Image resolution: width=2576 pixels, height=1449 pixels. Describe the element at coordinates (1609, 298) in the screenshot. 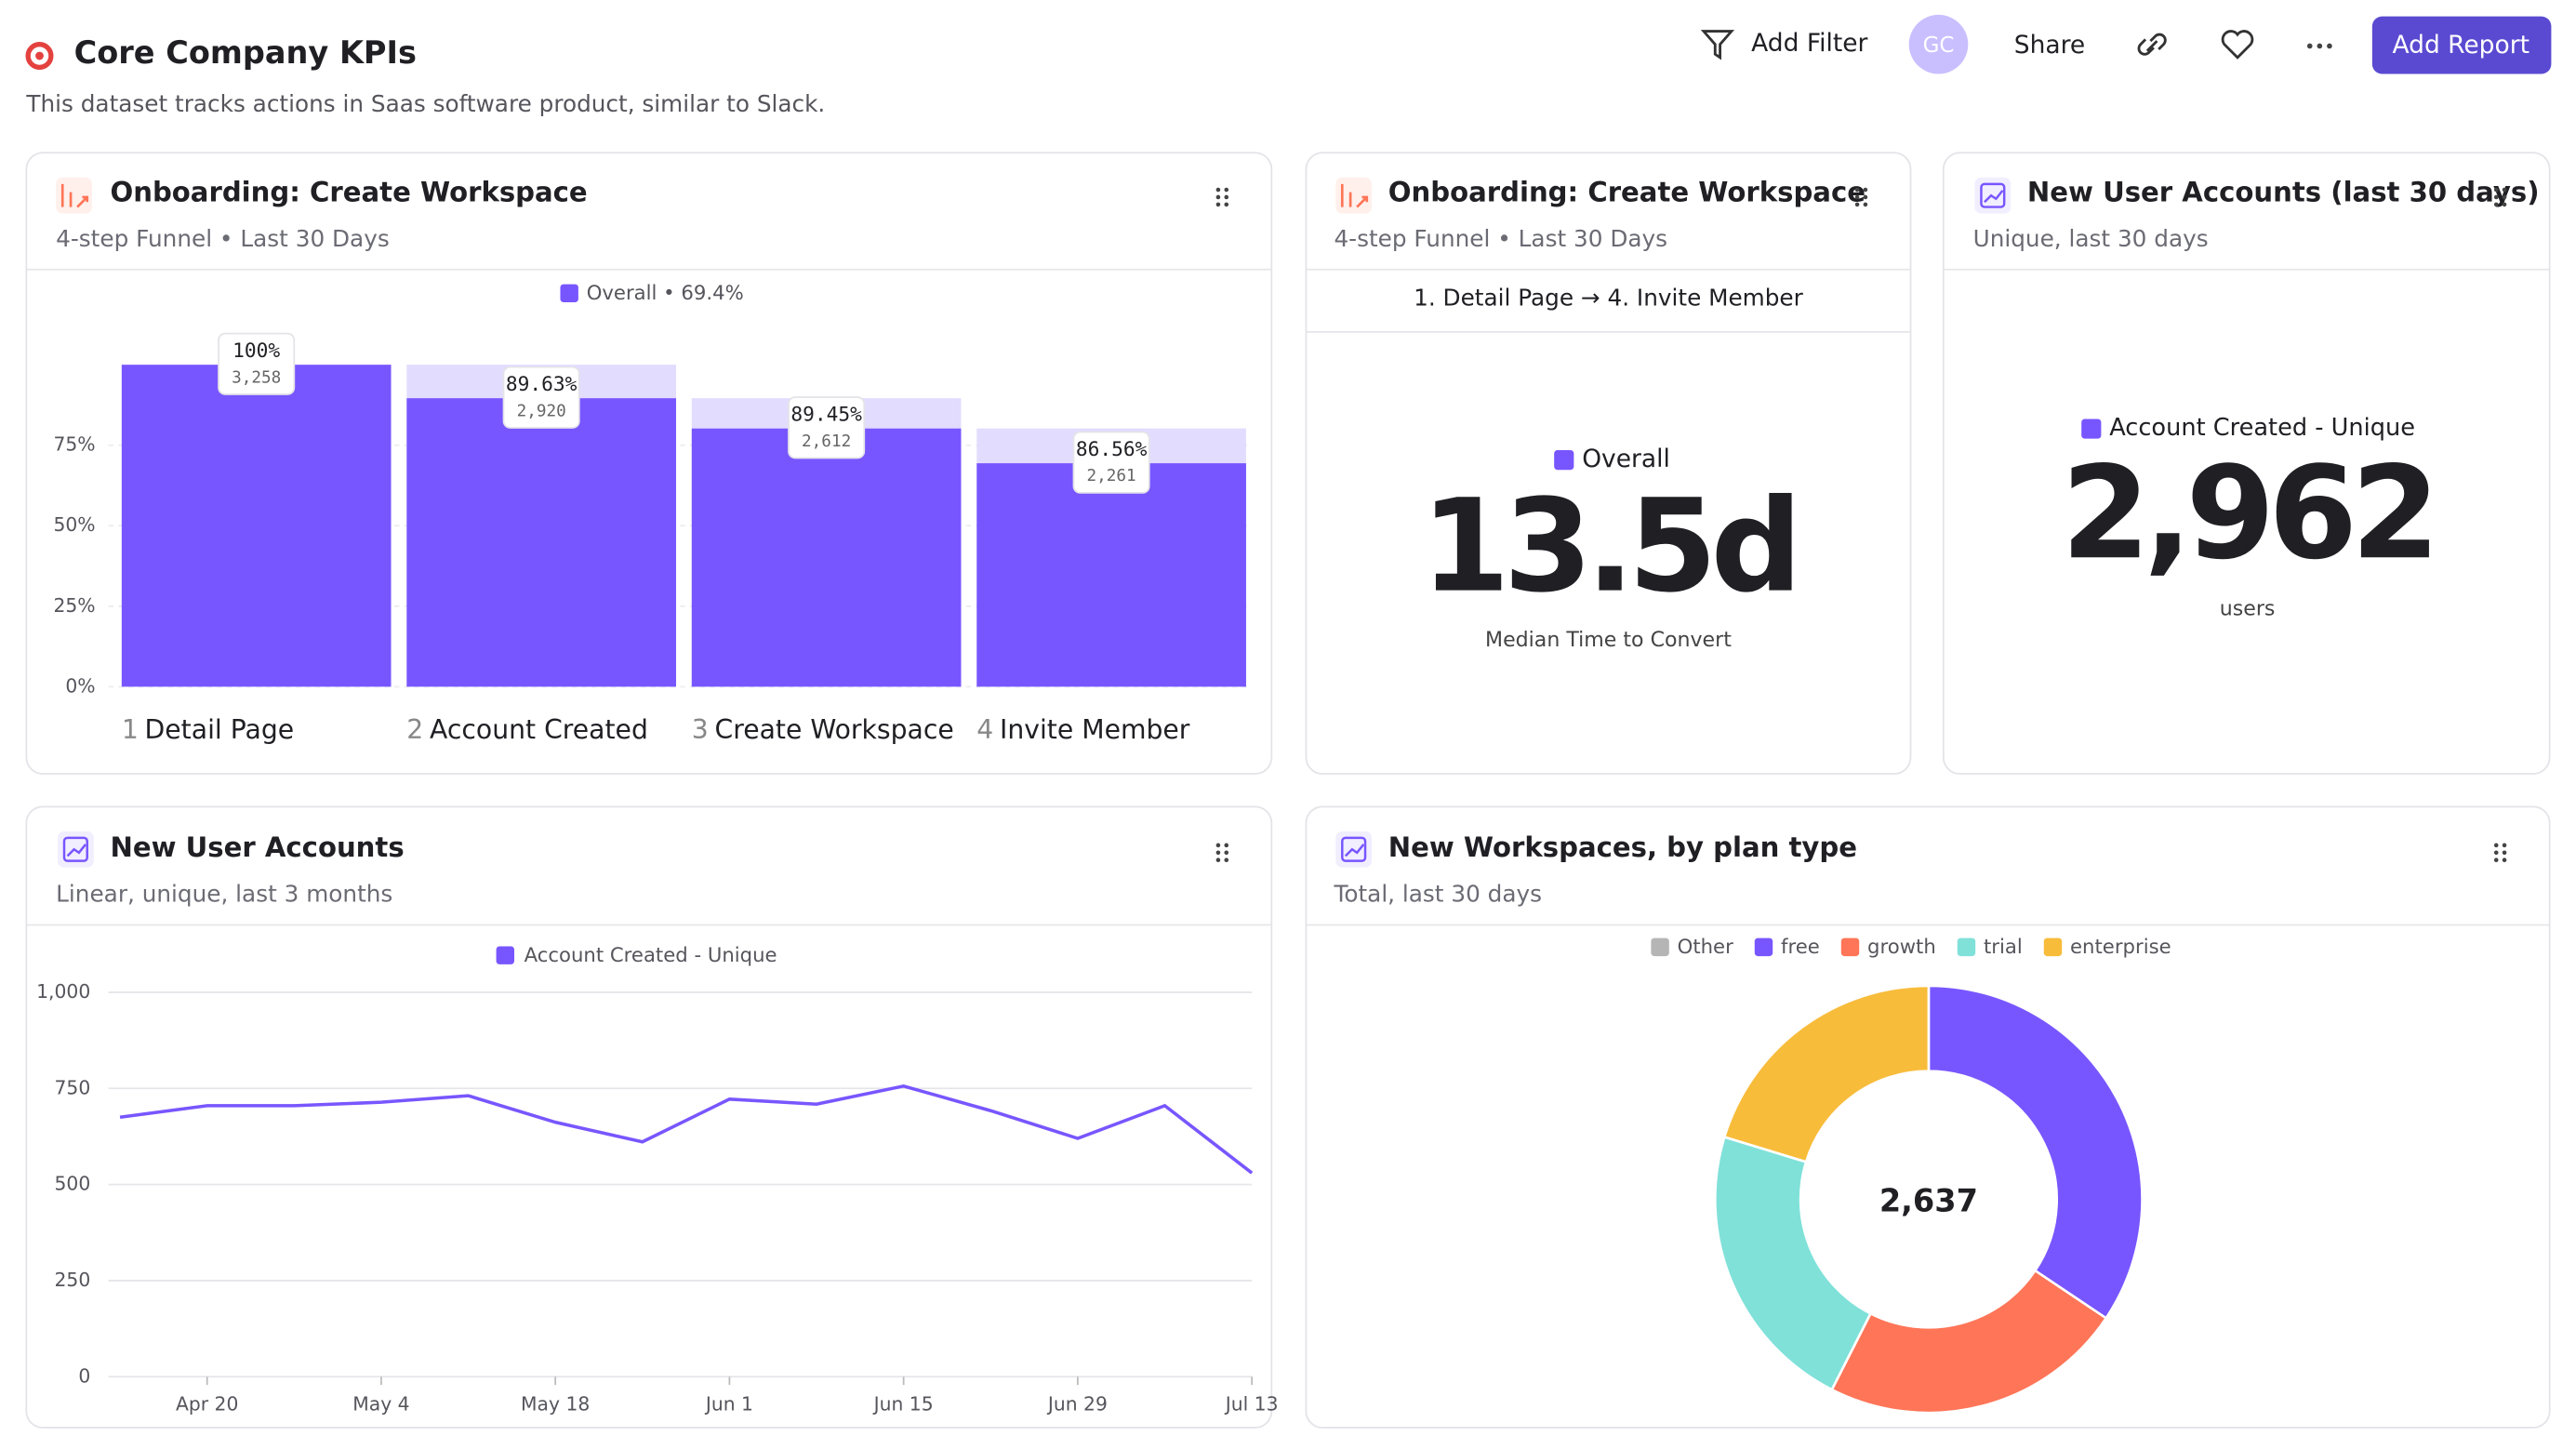

I see `funnel-steps: 1. Detail Page → 4. Invite Member` at that location.